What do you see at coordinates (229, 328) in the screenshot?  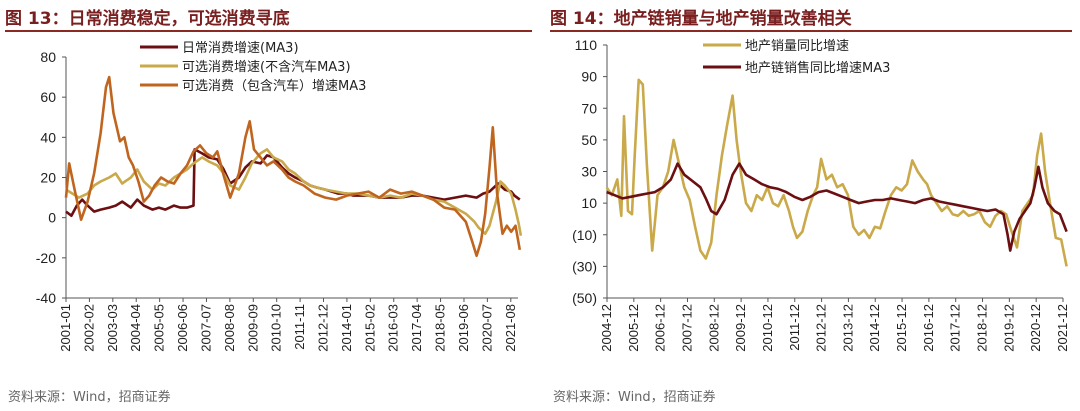 I see `x-tick-label: 2008-08` at bounding box center [229, 328].